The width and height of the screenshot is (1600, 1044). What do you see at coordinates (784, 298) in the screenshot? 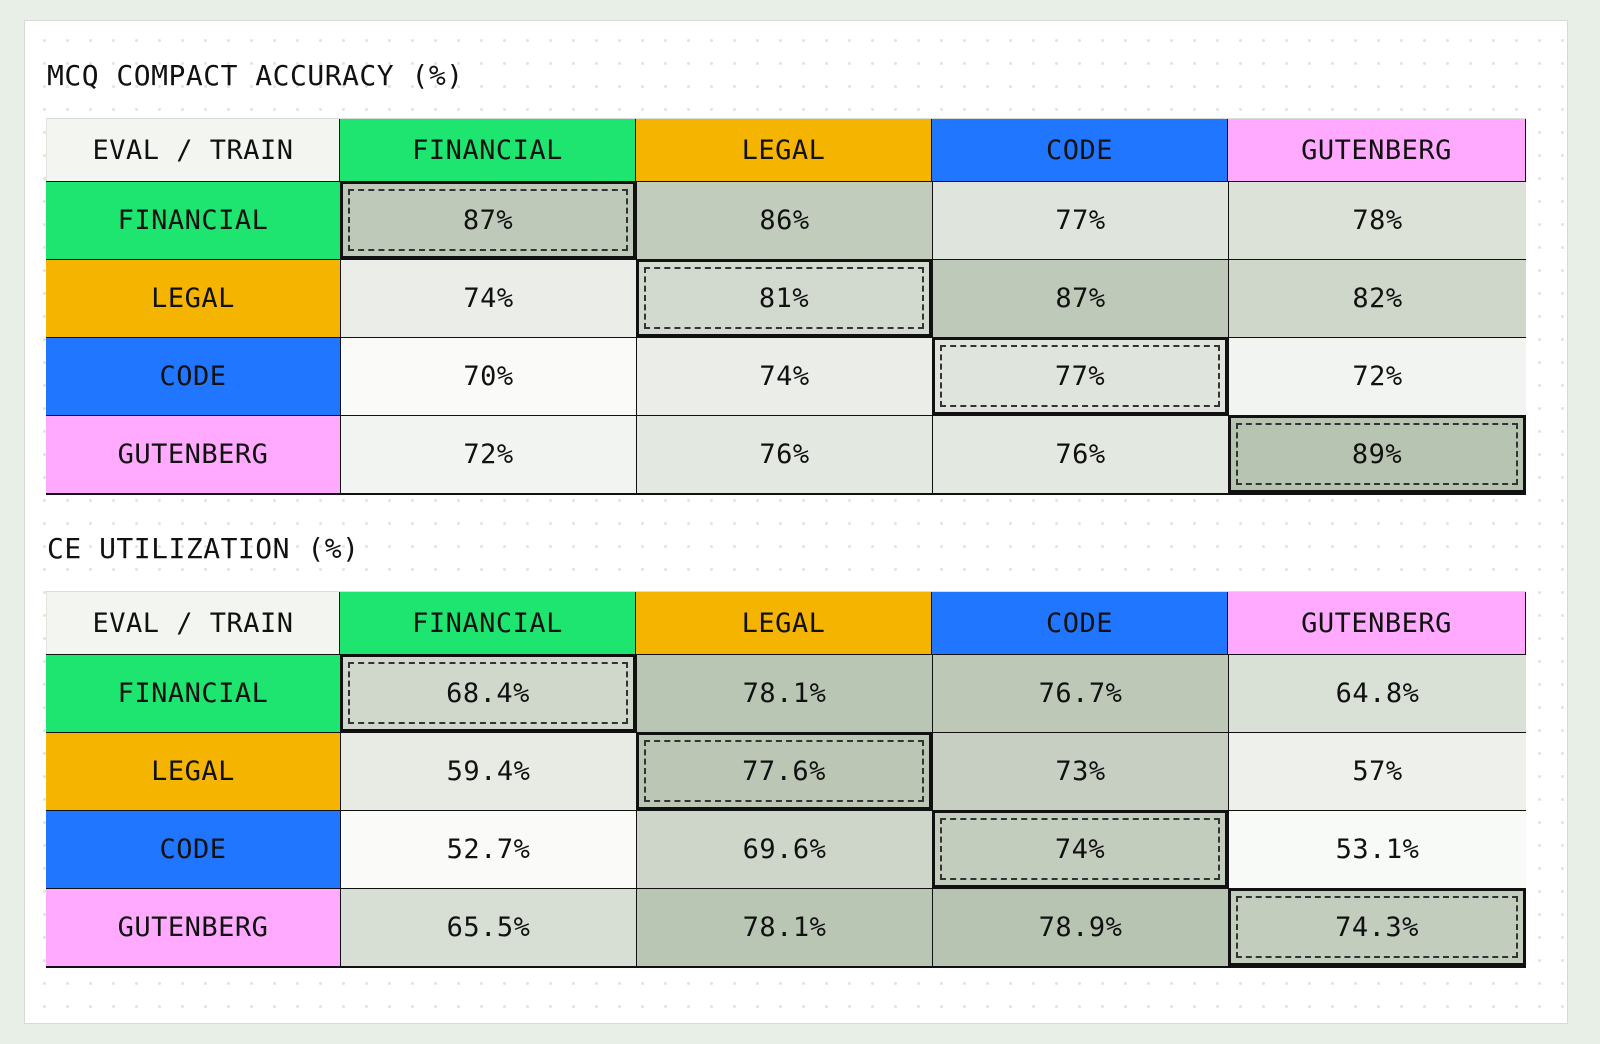
I see `heatmap-cell: 81%` at bounding box center [784, 298].